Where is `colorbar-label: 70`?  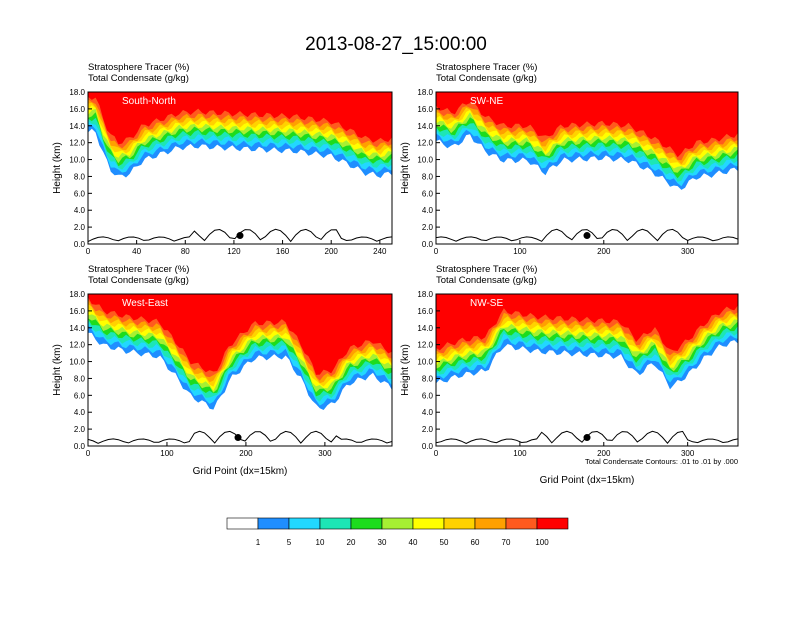 colorbar-label: 70 is located at coordinates (506, 542).